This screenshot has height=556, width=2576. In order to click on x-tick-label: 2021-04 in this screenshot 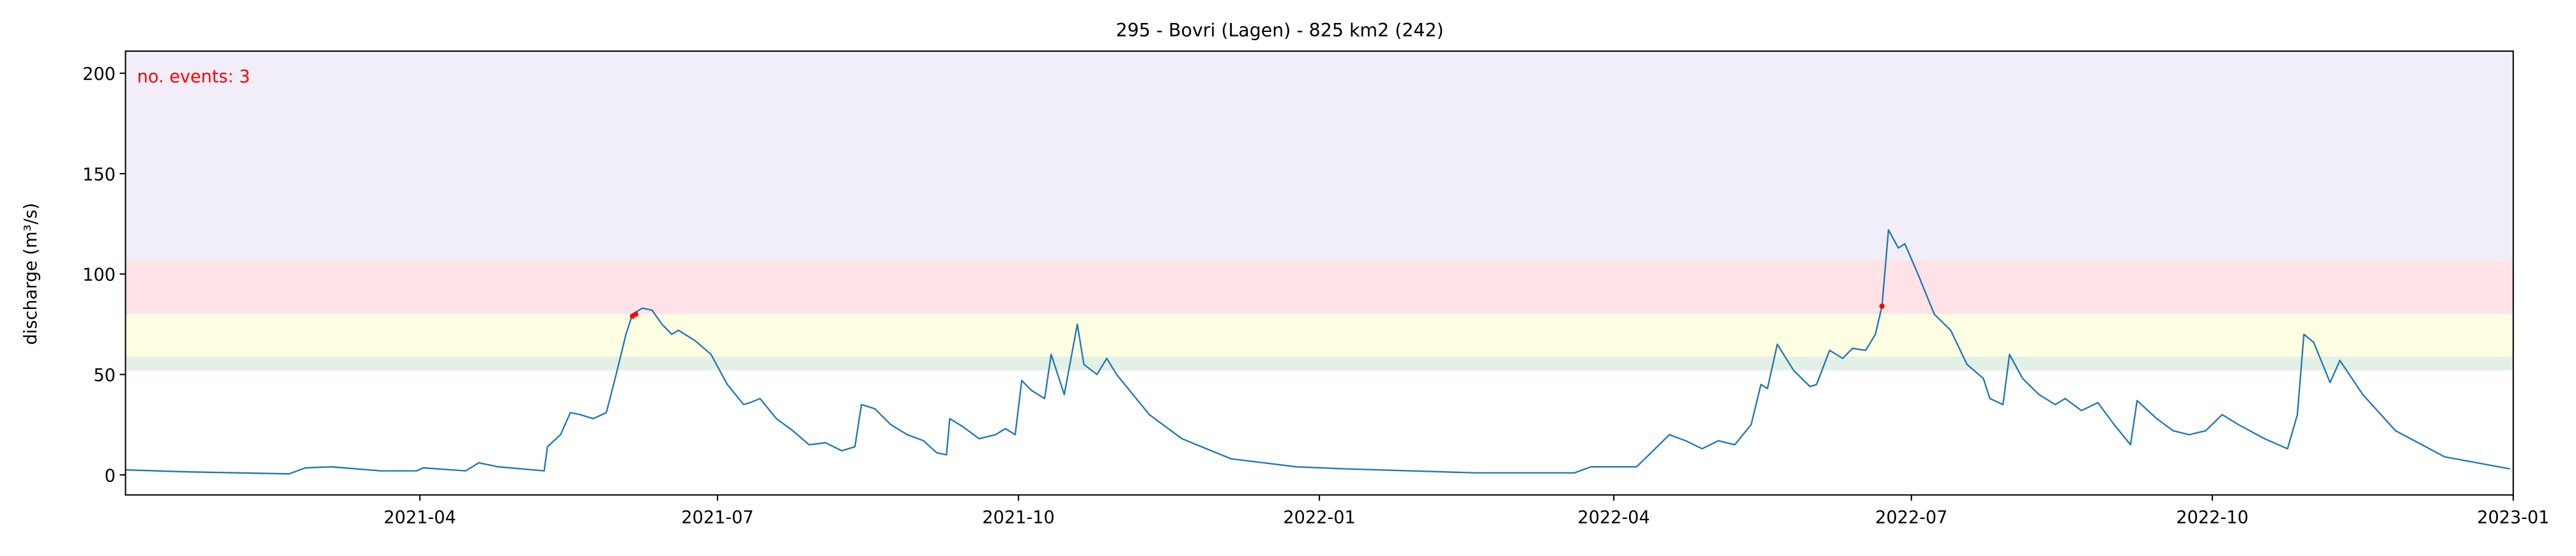, I will do `click(420, 517)`.